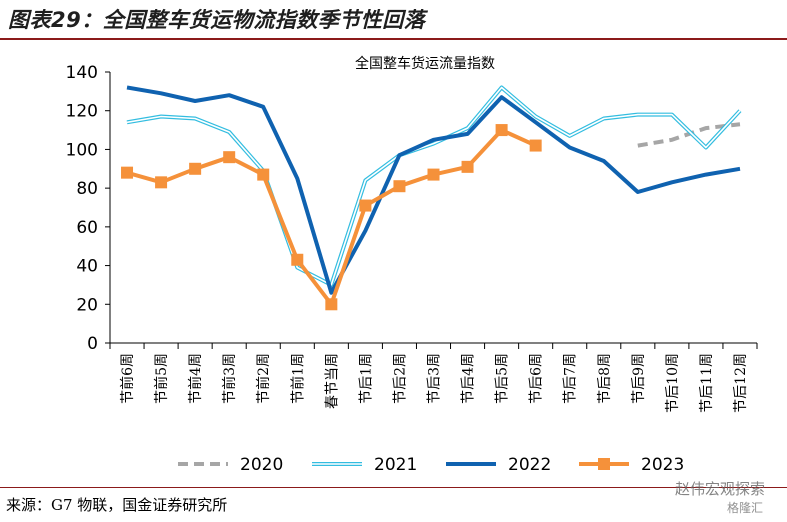 The width and height of the screenshot is (787, 522). What do you see at coordinates (263, 378) in the screenshot?
I see `x-tick-label: 节前2周` at bounding box center [263, 378].